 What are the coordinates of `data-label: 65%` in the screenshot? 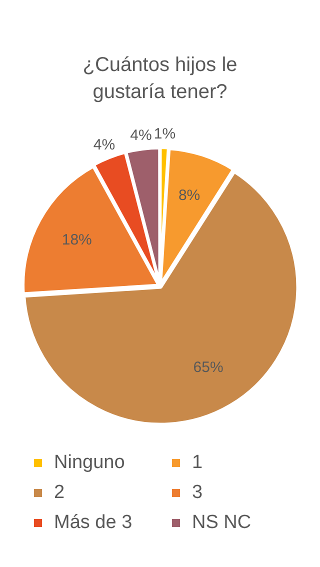 It's located at (208, 367).